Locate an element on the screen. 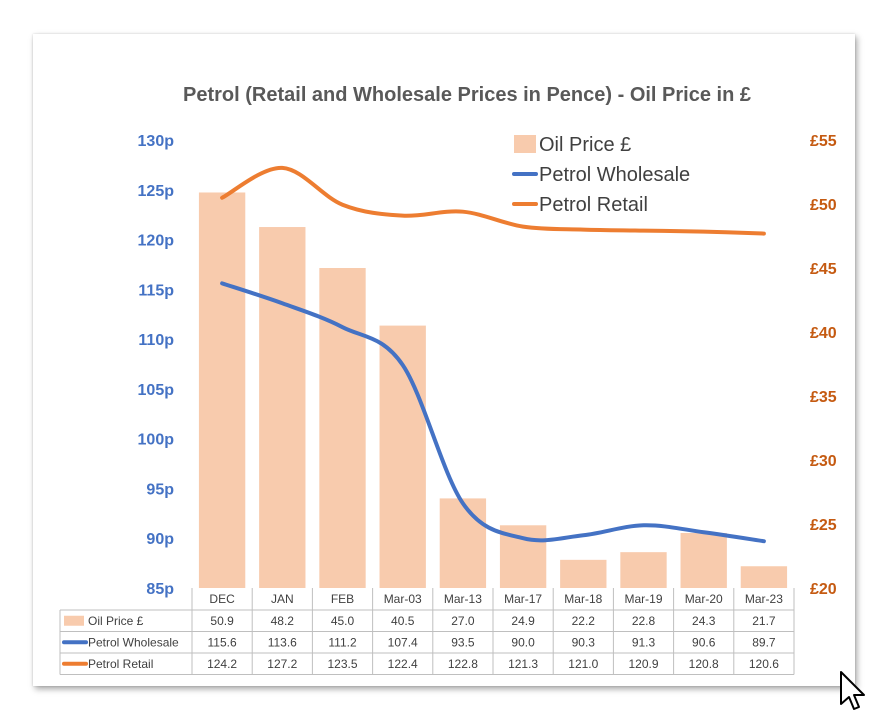 This screenshot has width=889, height=721. table-legend-key is located at coordinates (74, 620).